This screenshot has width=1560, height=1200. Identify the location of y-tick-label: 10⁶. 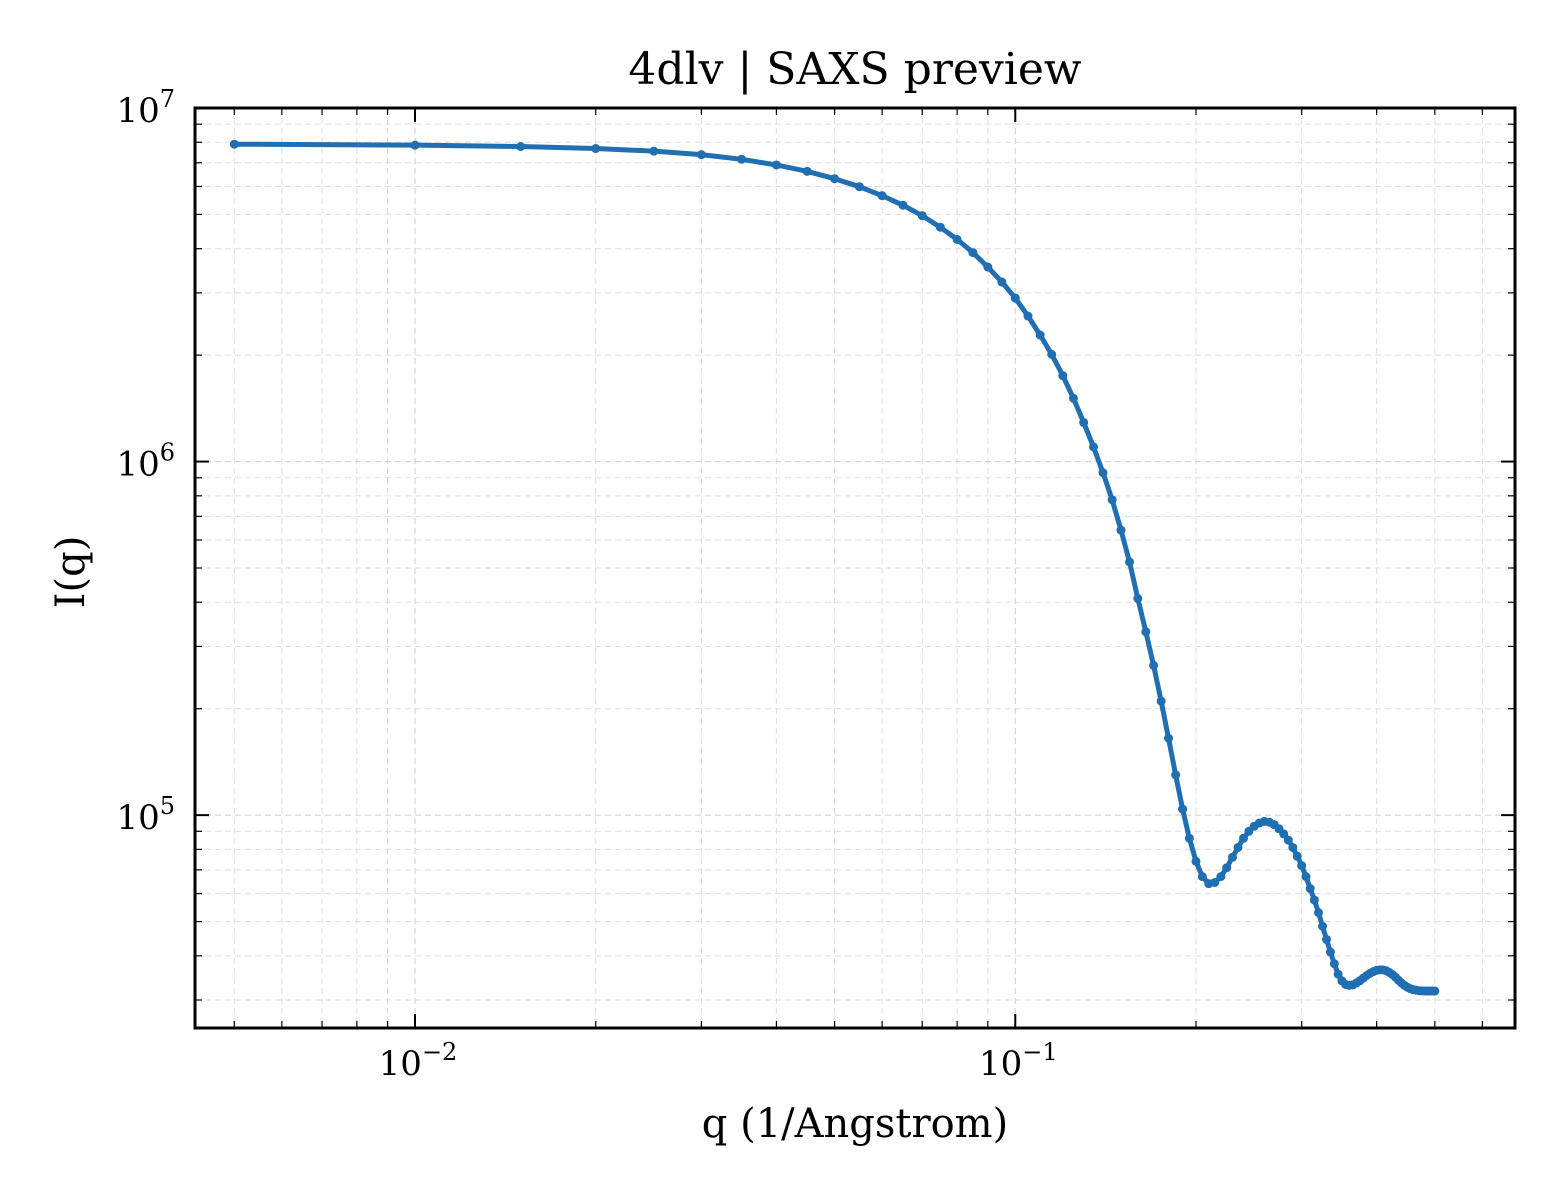
(145, 462).